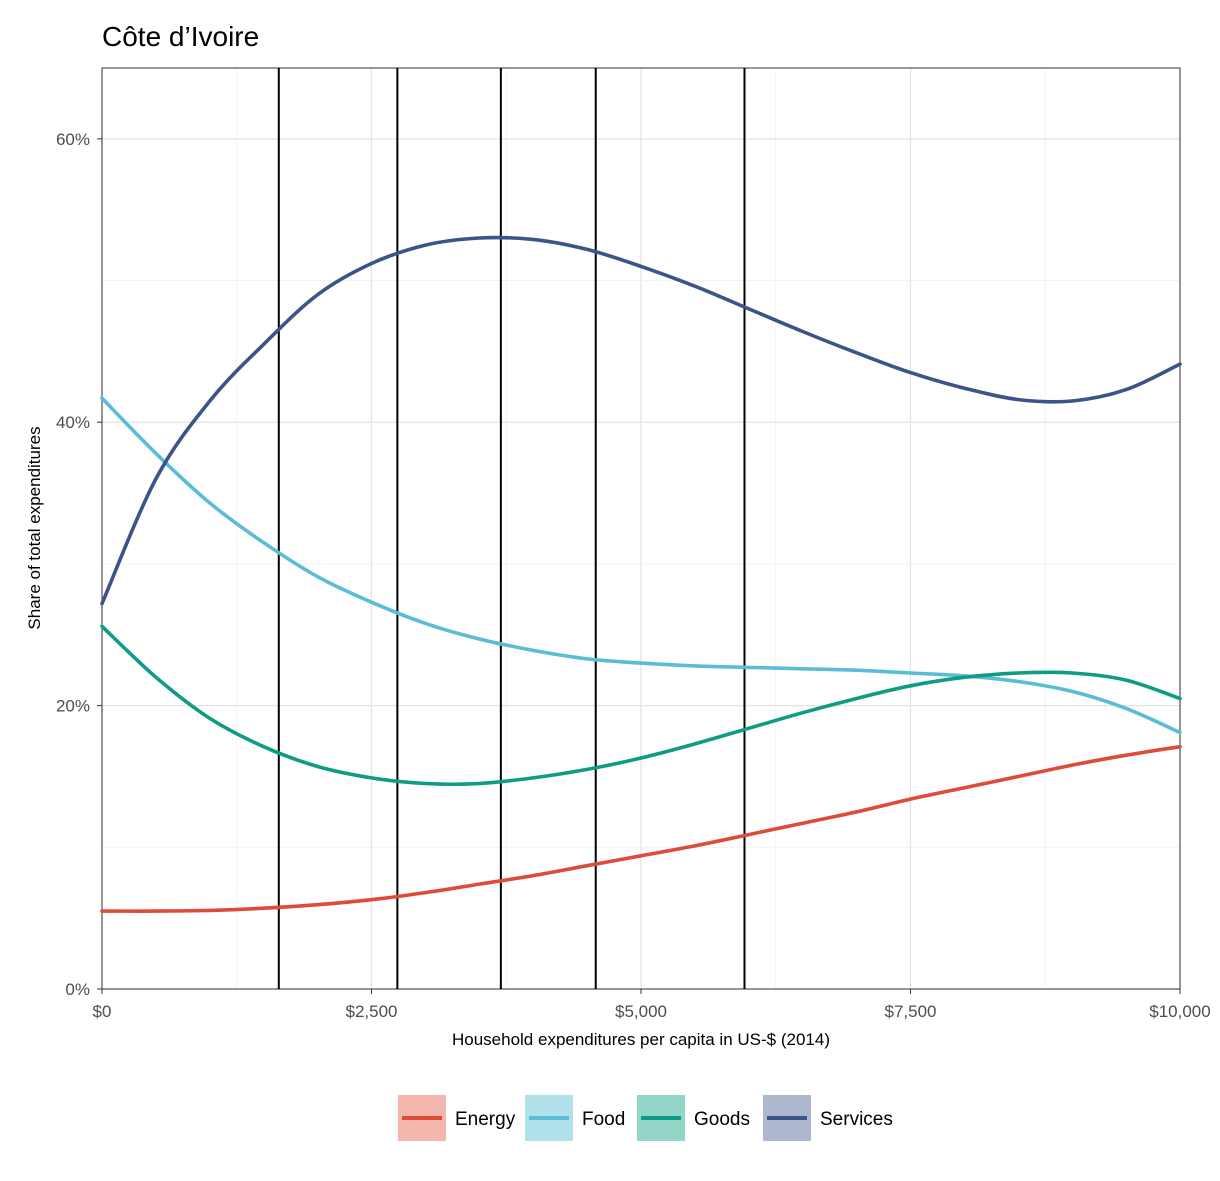 The height and width of the screenshot is (1181, 1220). Describe the element at coordinates (575, 1118) in the screenshot. I see `legend-item-food: Food` at that location.